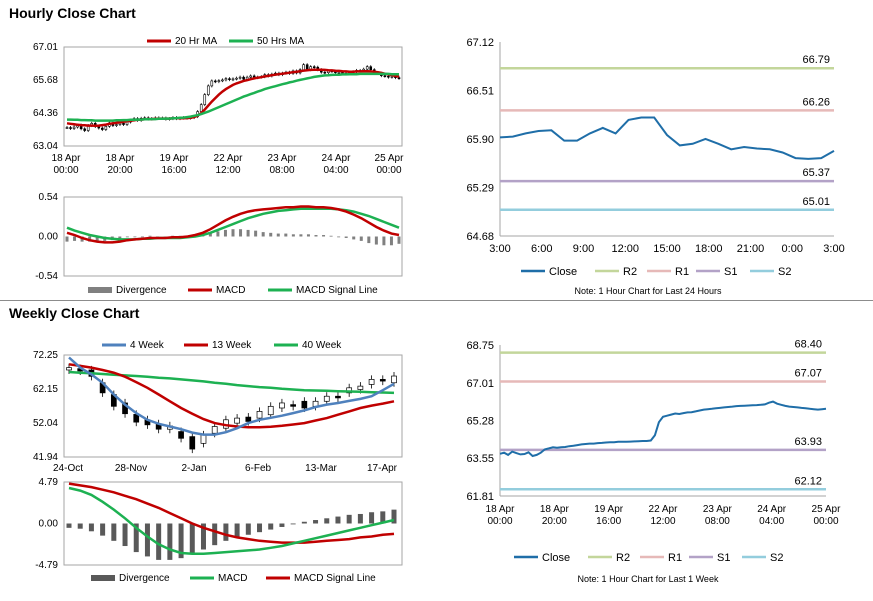 This screenshot has height=601, width=873. Describe the element at coordinates (229, 164) in the screenshot. I see `hourly-price-xtick: 22 Apr 12:00` at that location.